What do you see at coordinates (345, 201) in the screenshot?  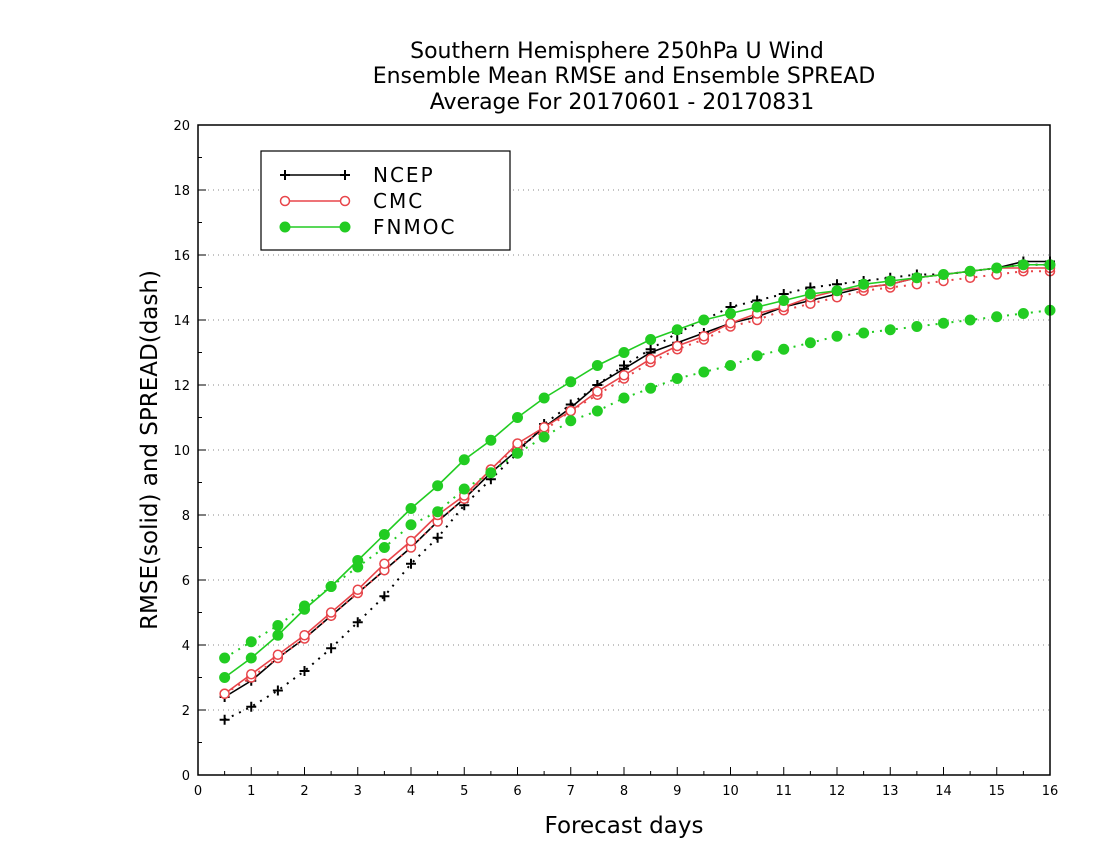 I see `legend-marker-end` at bounding box center [345, 201].